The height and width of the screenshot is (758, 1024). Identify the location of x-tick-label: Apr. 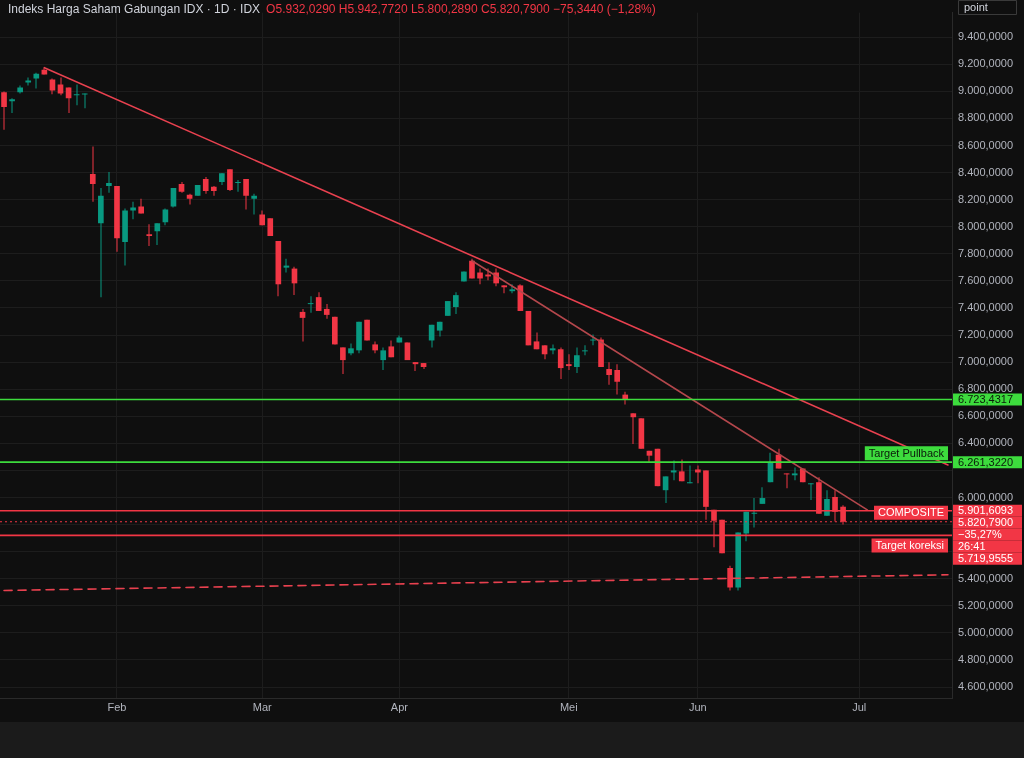
(399, 707).